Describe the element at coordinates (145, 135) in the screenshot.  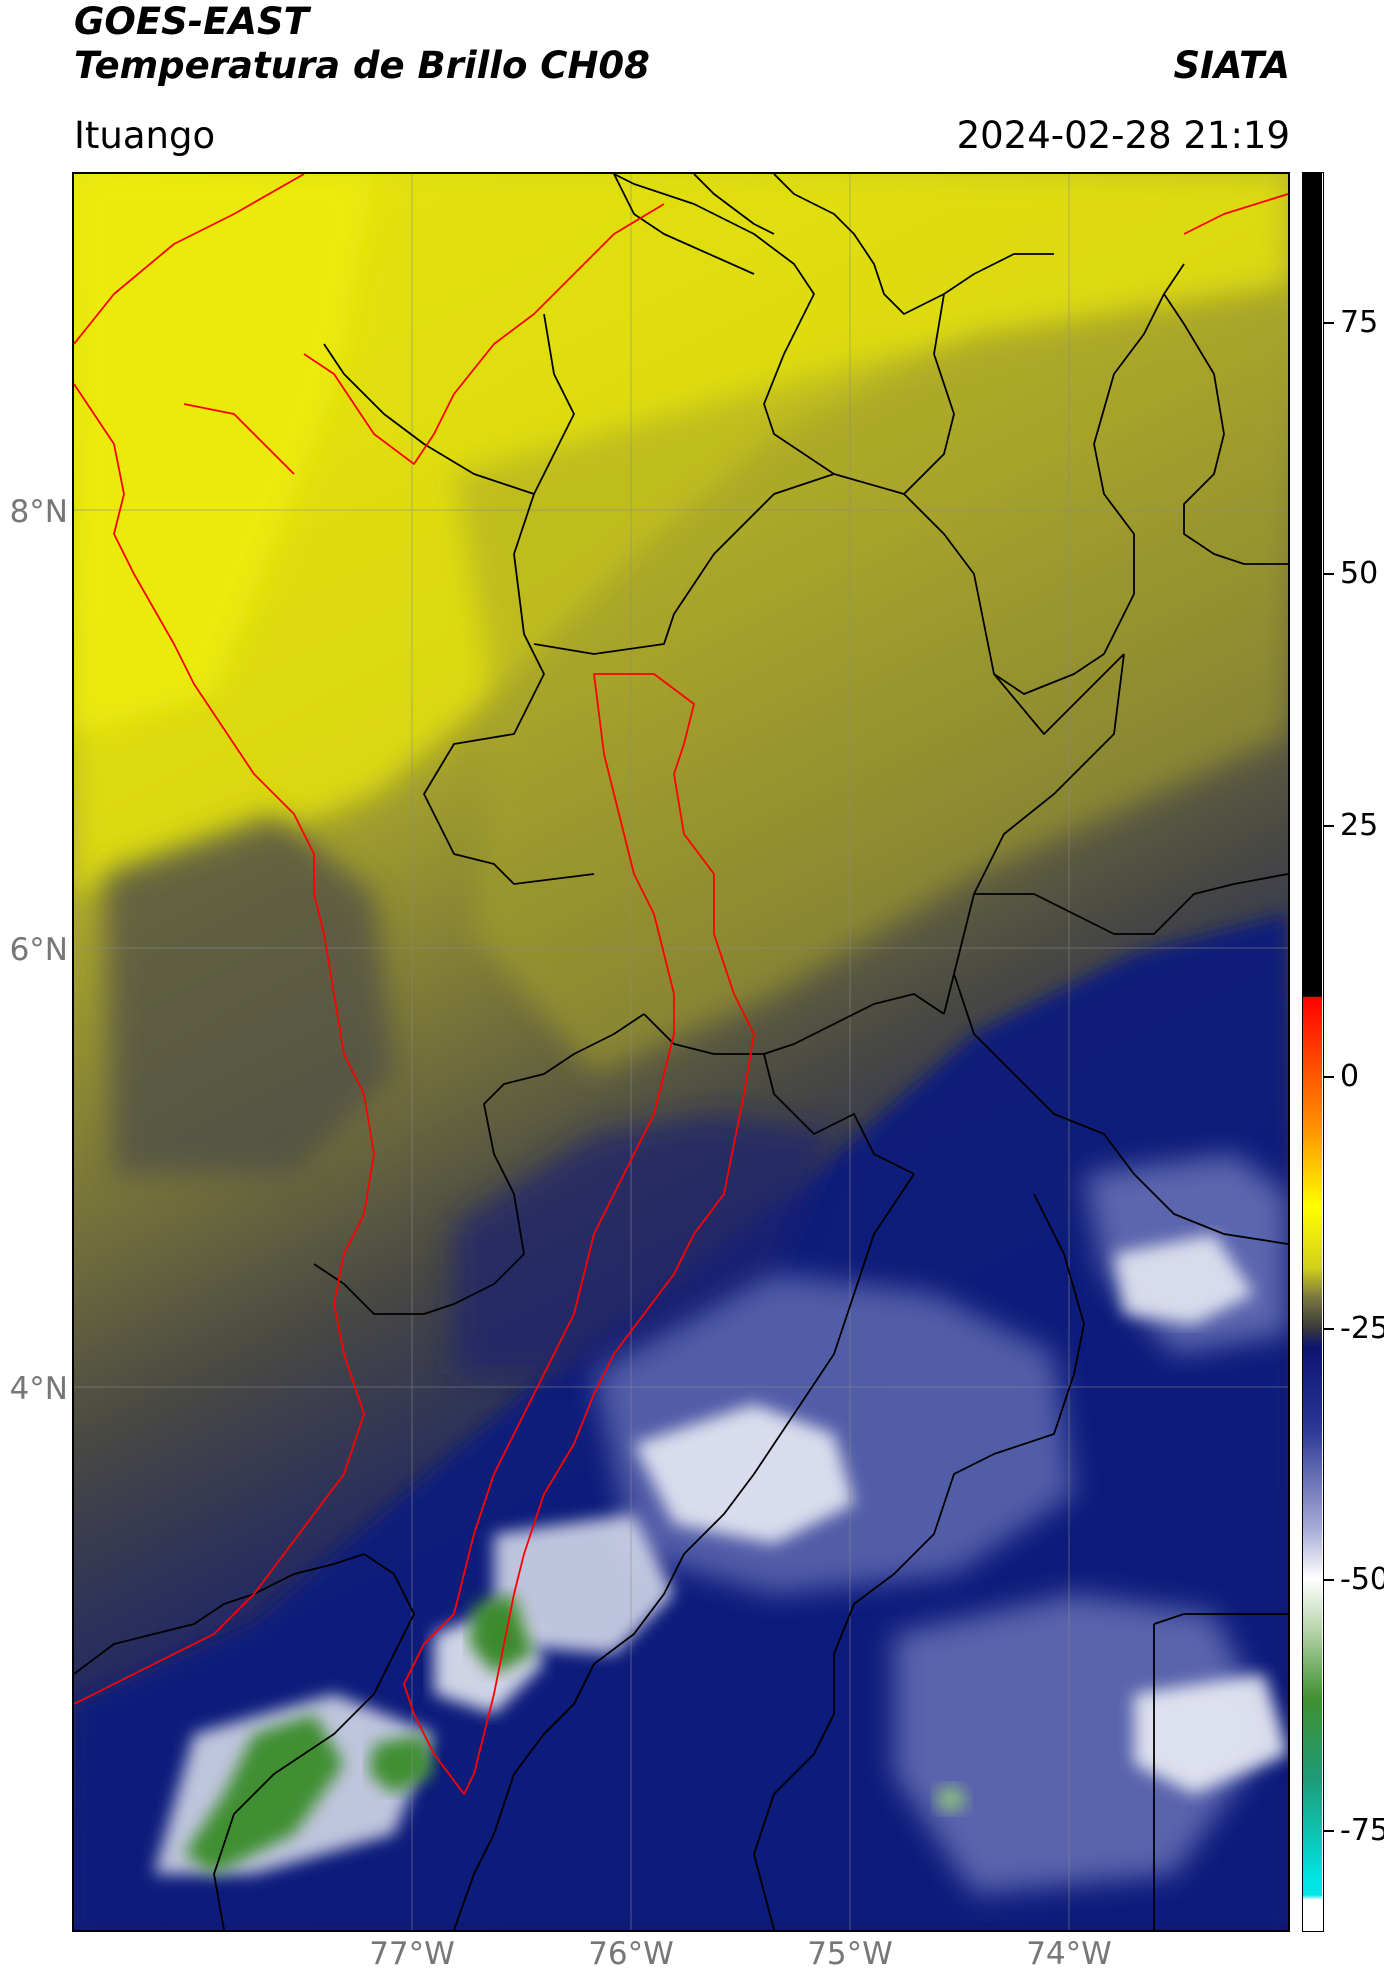
I see `region-label: Ituango` at that location.